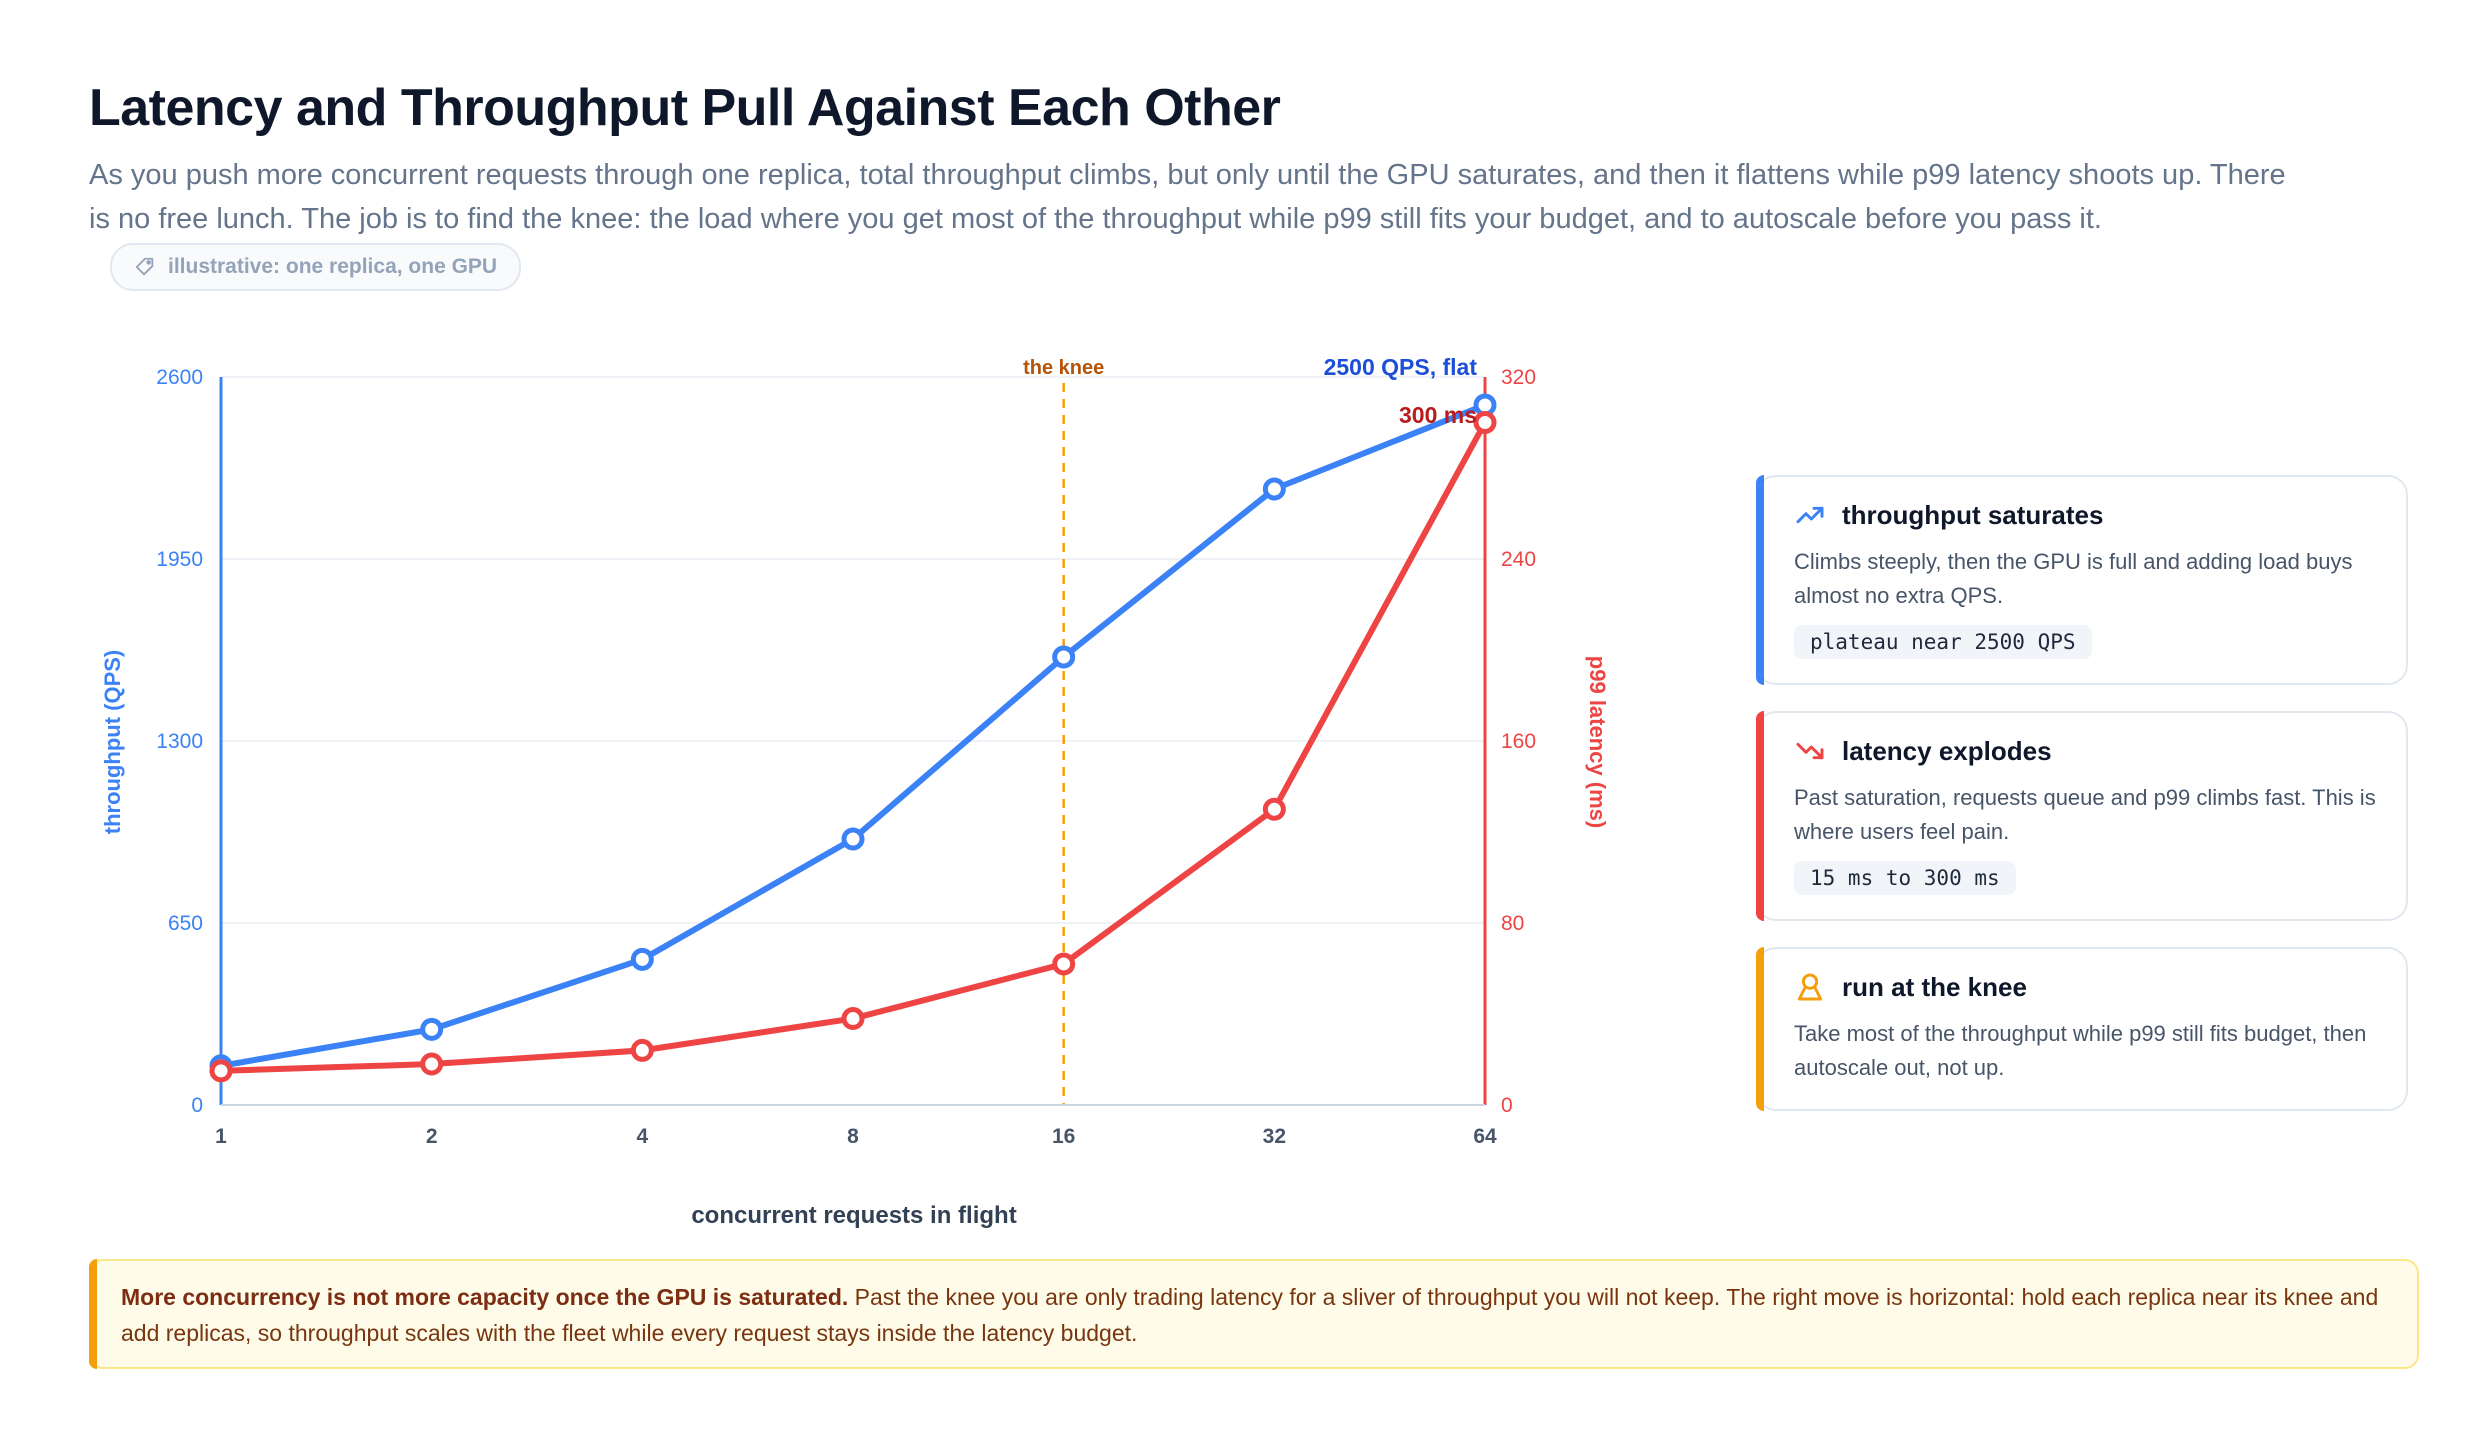  What do you see at coordinates (1518, 377) in the screenshot?
I see `right-tick-label: 320` at bounding box center [1518, 377].